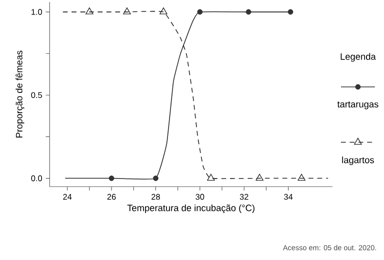 This screenshot has height=260, width=384. What do you see at coordinates (111, 197) in the screenshot?
I see `x-tick-label: 26` at bounding box center [111, 197].